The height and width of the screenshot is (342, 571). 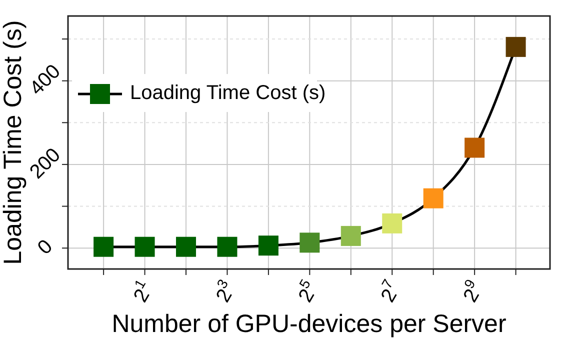 What do you see at coordinates (309, 324) in the screenshot?
I see `x-axis-title: Number of GPU-devices per Server` at bounding box center [309, 324].